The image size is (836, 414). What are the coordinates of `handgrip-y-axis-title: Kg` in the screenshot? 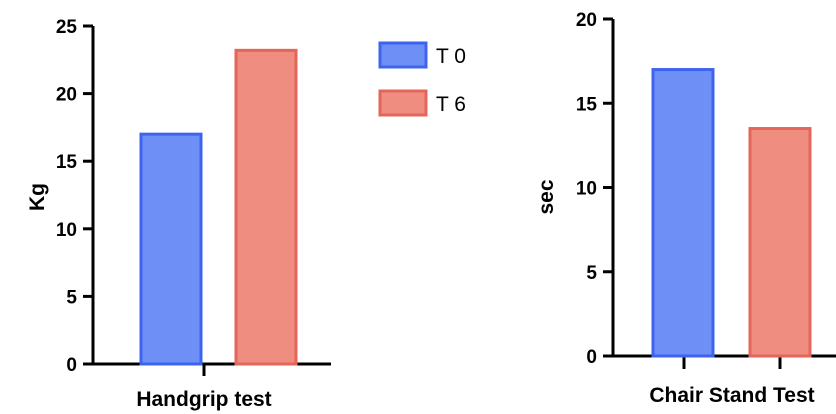 It's located at (37, 197).